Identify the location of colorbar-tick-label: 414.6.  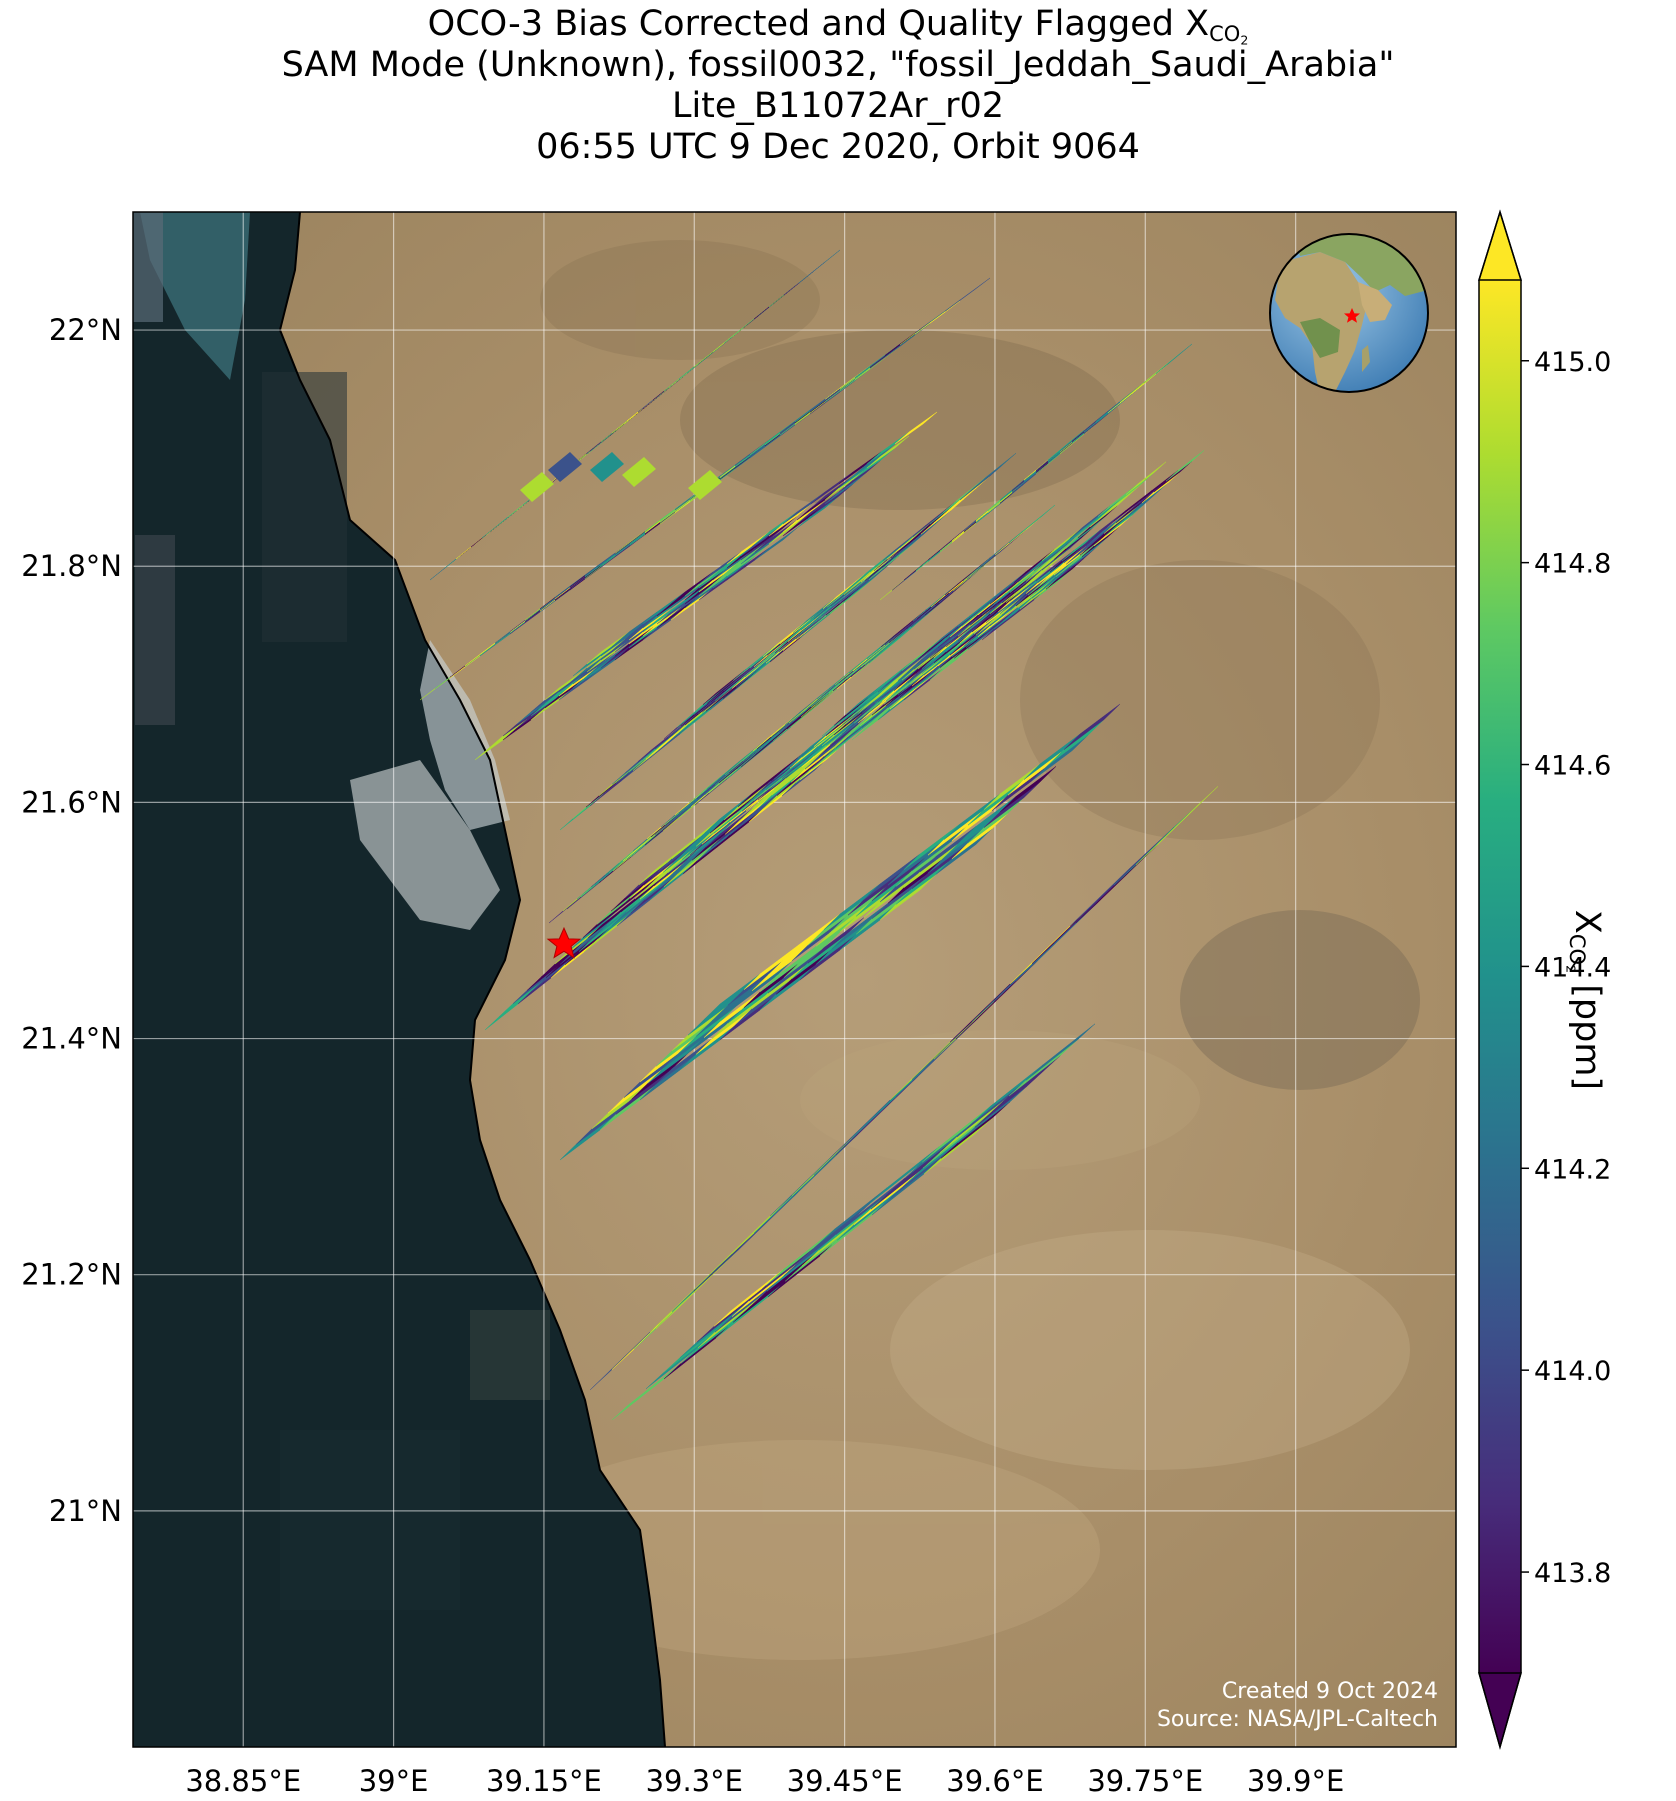
(1572, 766).